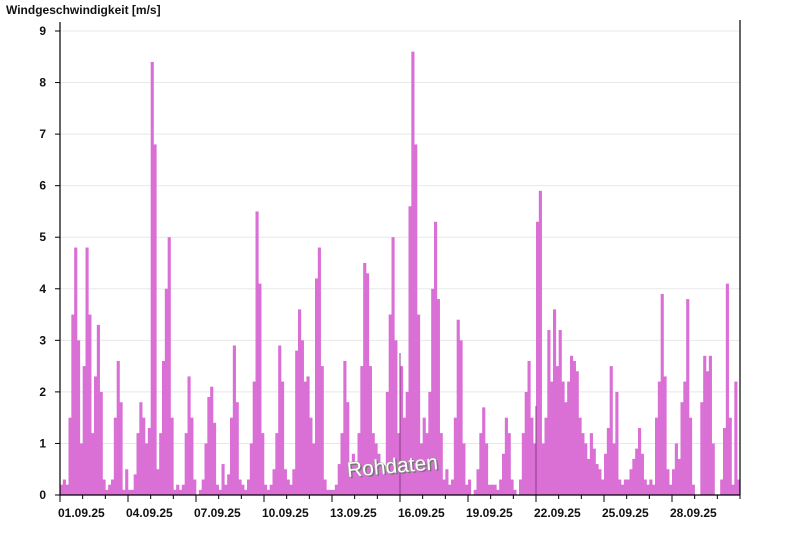 Image resolution: width=800 pixels, height=550 pixels. I want to click on marker-lines, so click(468, 424).